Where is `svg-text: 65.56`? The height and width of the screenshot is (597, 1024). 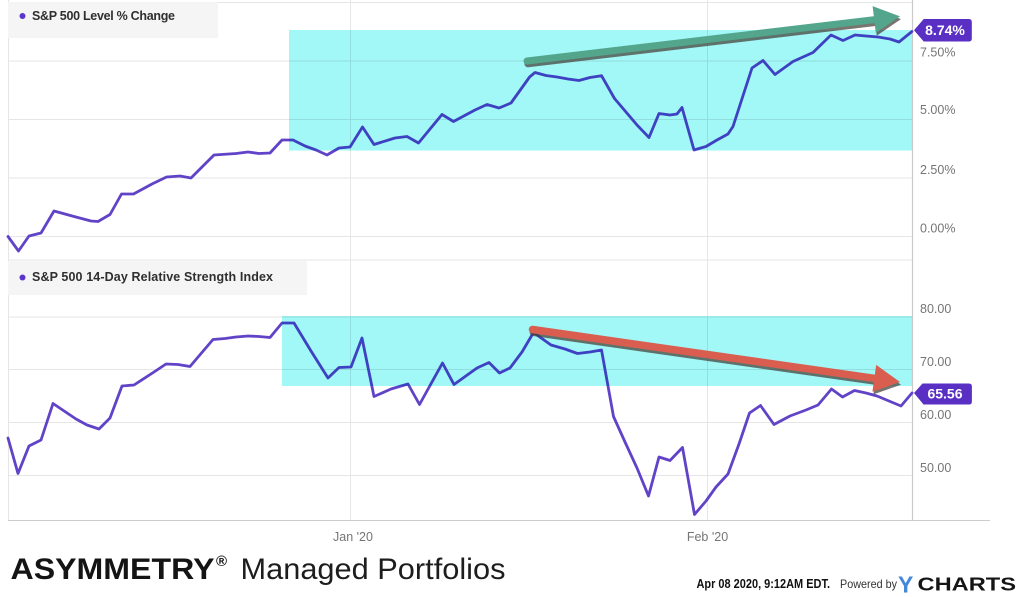
svg-text: 65.56 is located at coordinates (944, 394).